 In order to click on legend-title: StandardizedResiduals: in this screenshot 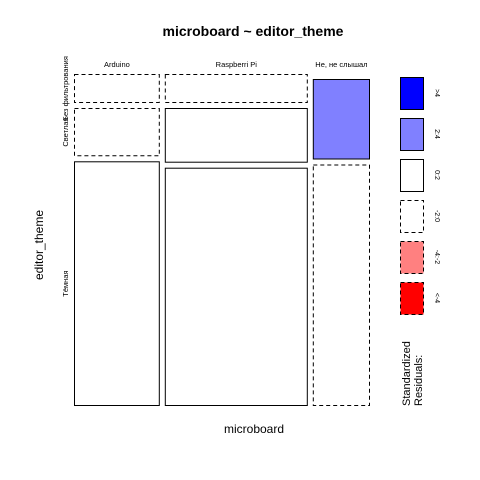, I will do `click(413, 373)`.